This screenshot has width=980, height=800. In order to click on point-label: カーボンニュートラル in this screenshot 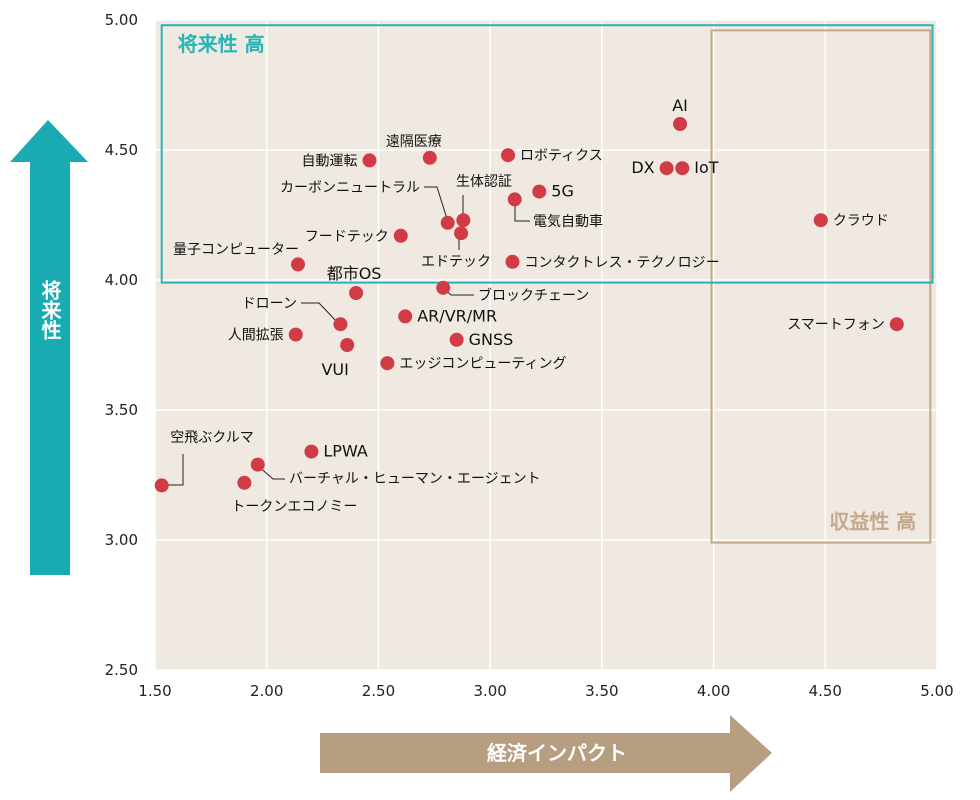, I will do `click(350, 188)`.